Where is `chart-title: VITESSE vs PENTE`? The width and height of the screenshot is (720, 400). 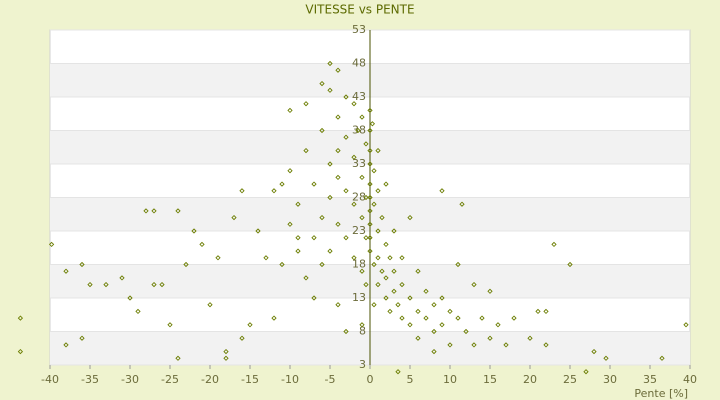
chart-title: VITESSE vs PENTE is located at coordinates (359, 10).